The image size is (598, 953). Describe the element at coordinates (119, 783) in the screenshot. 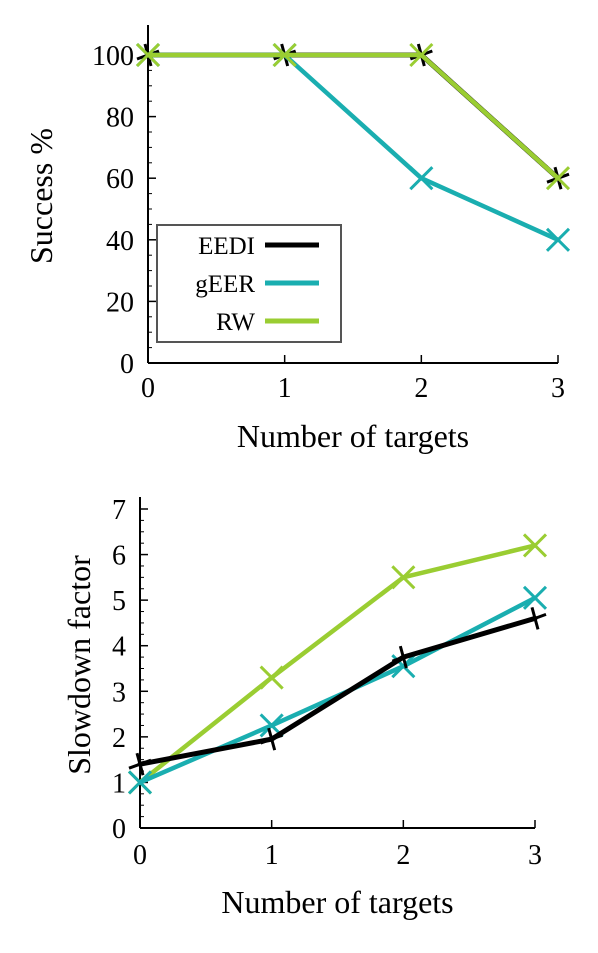

I see `y-tick-label: 1` at that location.